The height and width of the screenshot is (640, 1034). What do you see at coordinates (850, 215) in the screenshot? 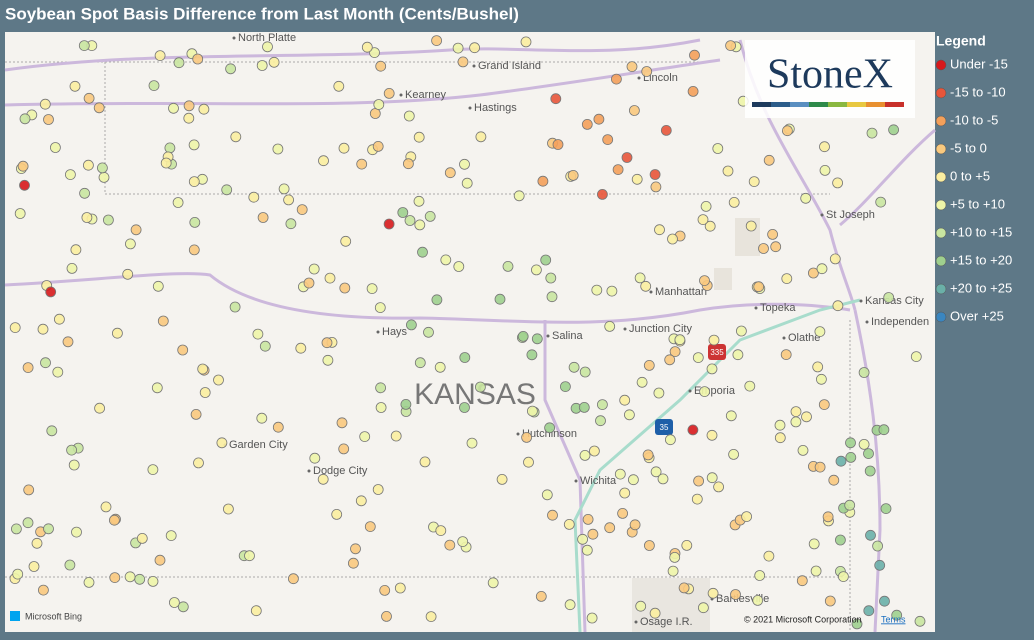
I see `place-label: St Joseph` at bounding box center [850, 215].